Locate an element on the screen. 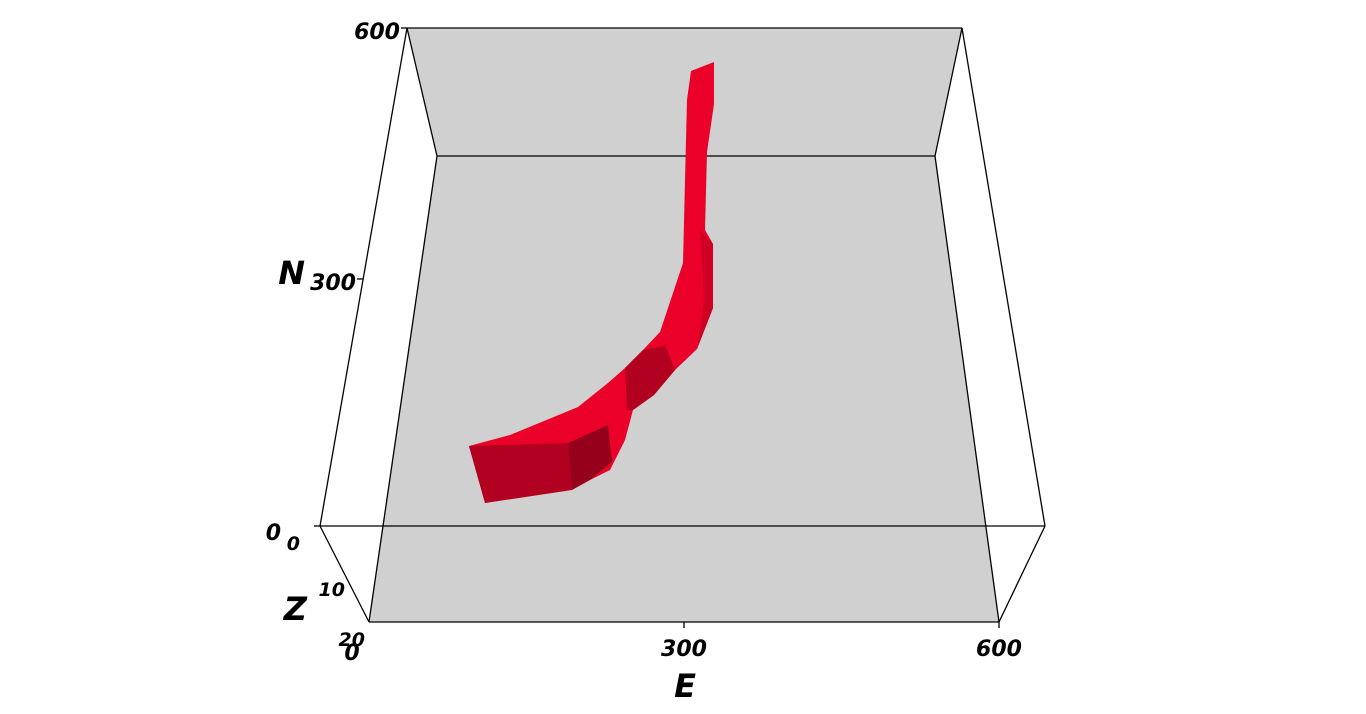 The width and height of the screenshot is (1366, 714). z-tick-0: 0 is located at coordinates (293, 544).